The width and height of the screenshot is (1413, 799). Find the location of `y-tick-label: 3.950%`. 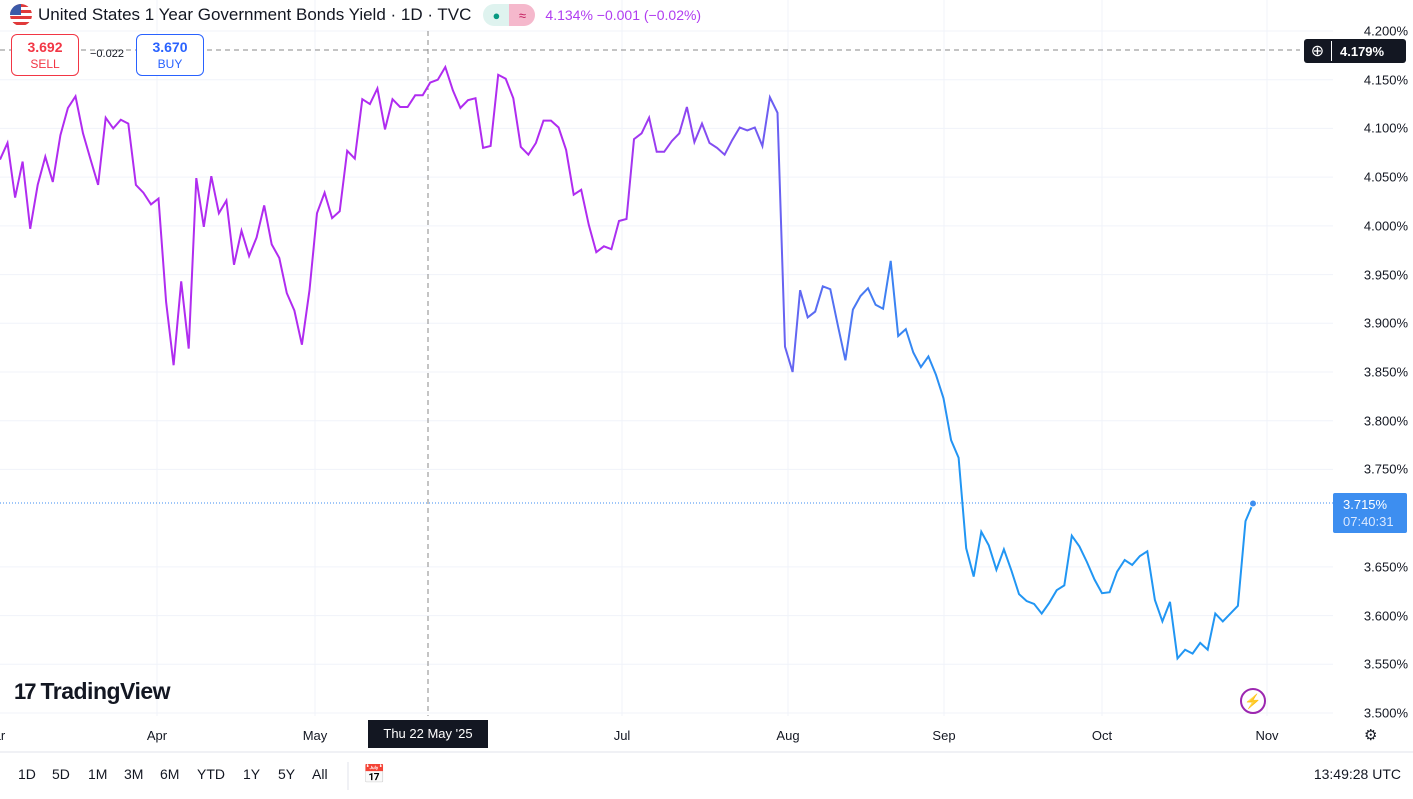

y-tick-label: 3.950% is located at coordinates (1385, 275).